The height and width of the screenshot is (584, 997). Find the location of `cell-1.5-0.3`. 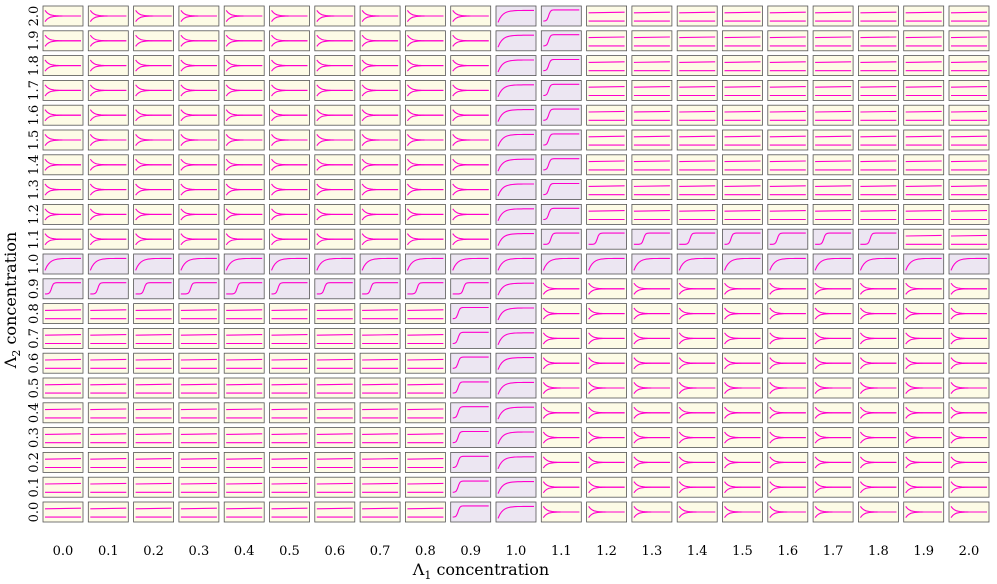

cell-1.5-0.3 is located at coordinates (742, 438).